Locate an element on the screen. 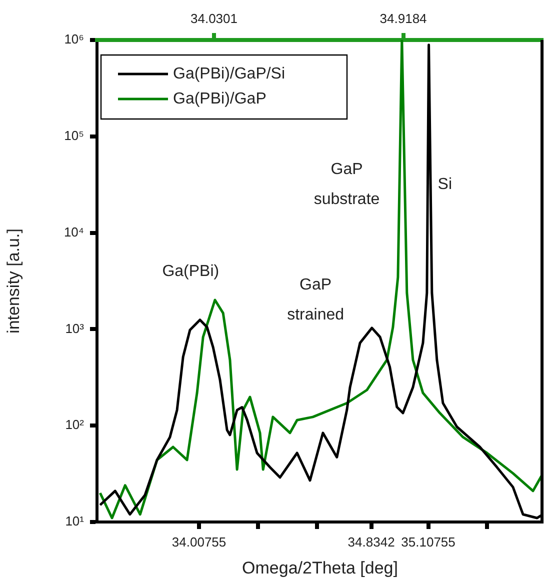 This screenshot has height=579, width=544. x2-tick-label: 34.9184 is located at coordinates (403, 18).